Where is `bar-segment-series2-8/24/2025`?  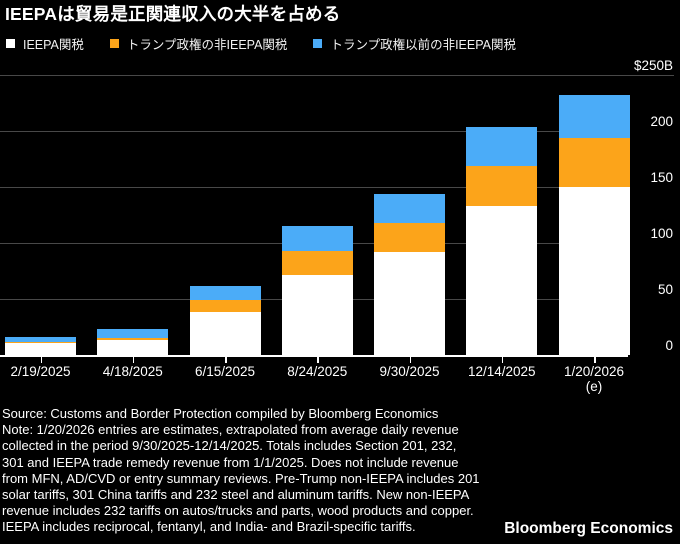
bar-segment-series2-8/24/2025 is located at coordinates (317, 238).